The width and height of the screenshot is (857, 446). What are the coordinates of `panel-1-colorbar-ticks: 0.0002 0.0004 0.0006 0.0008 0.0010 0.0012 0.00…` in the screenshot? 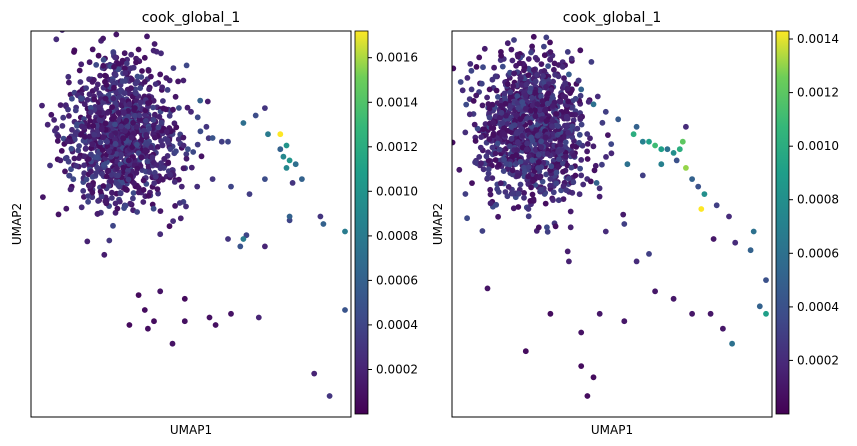 It's located at (393, 214).